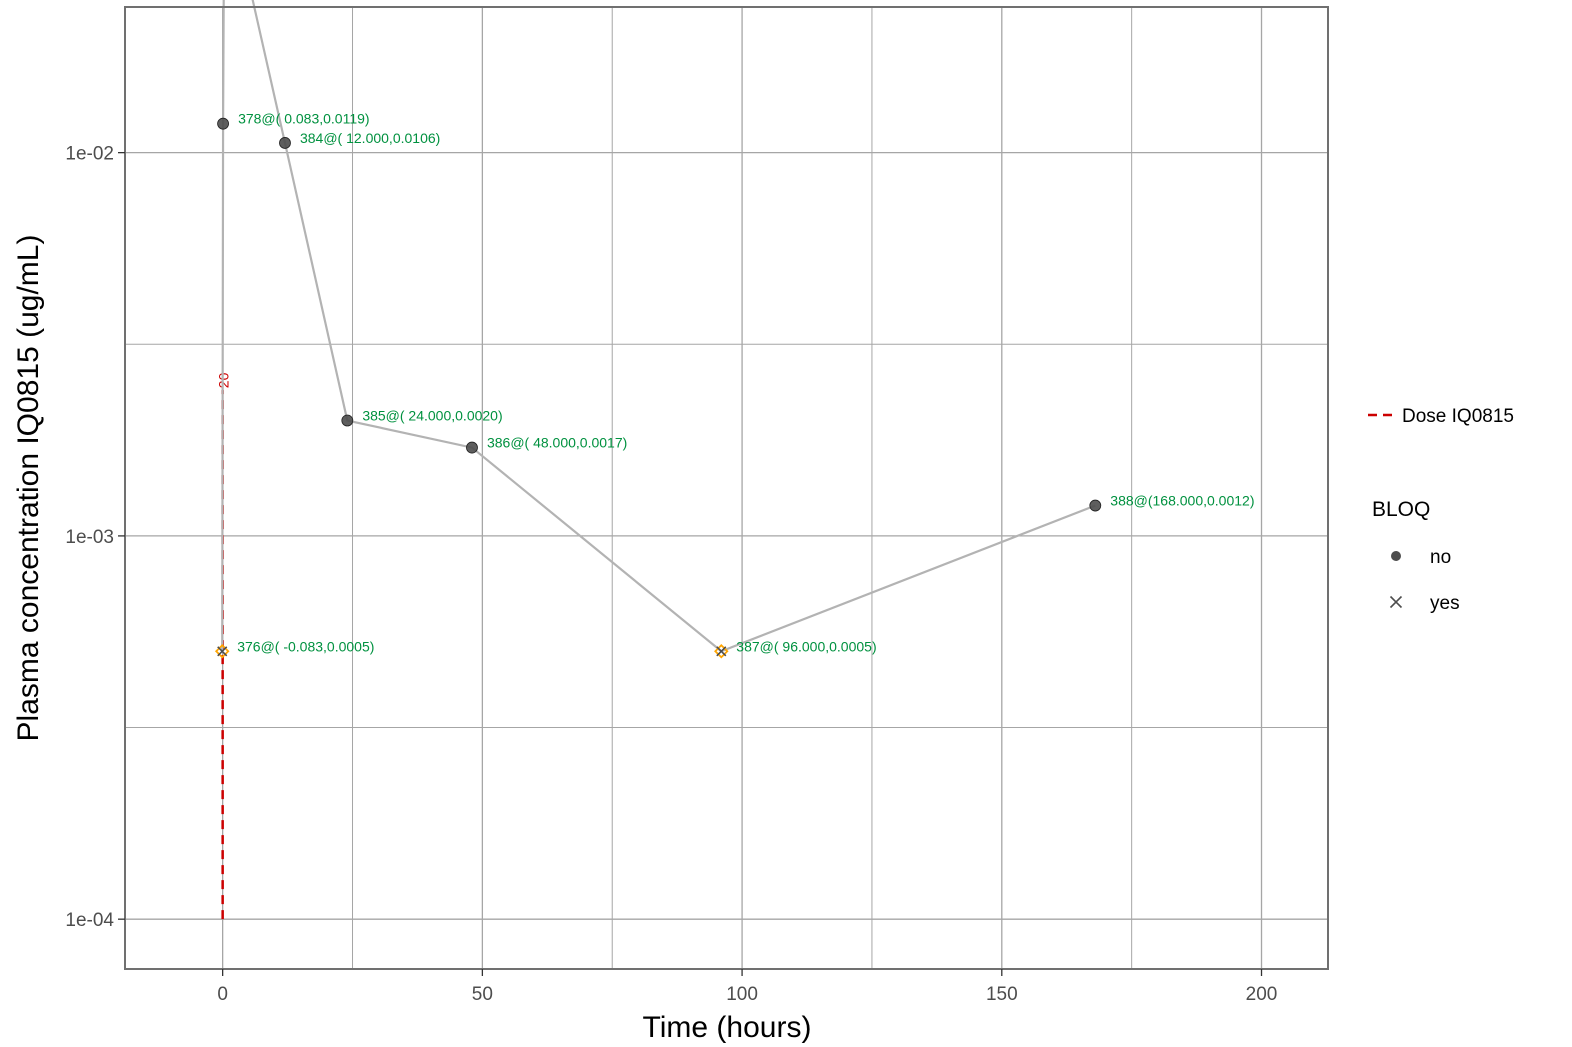  What do you see at coordinates (742, 994) in the screenshot?
I see `x-tick-label: 100` at bounding box center [742, 994].